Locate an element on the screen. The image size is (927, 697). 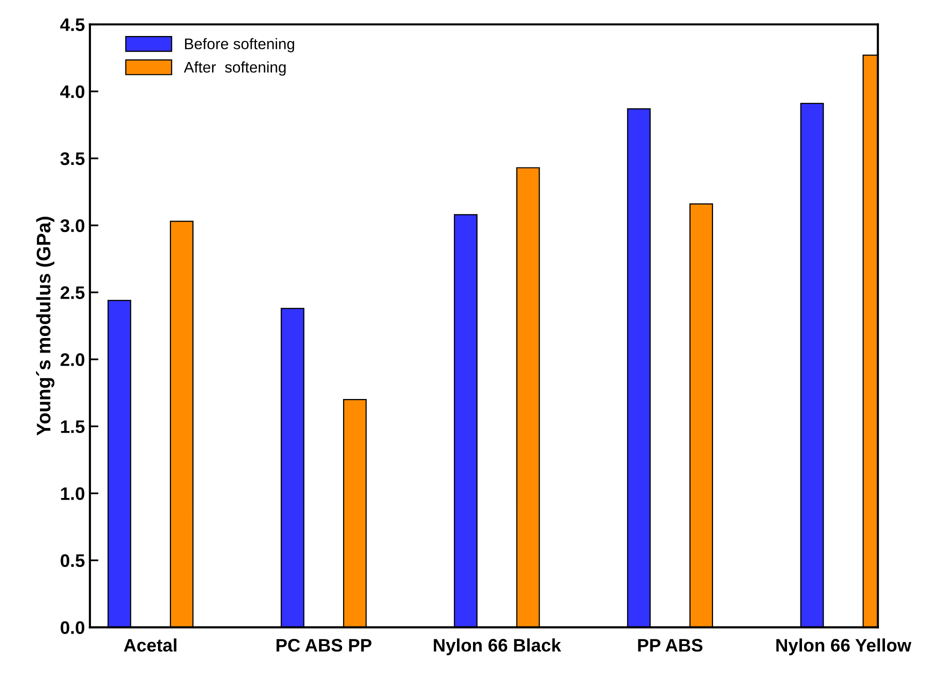
y-tick-label: 0.5 is located at coordinates (72, 561).